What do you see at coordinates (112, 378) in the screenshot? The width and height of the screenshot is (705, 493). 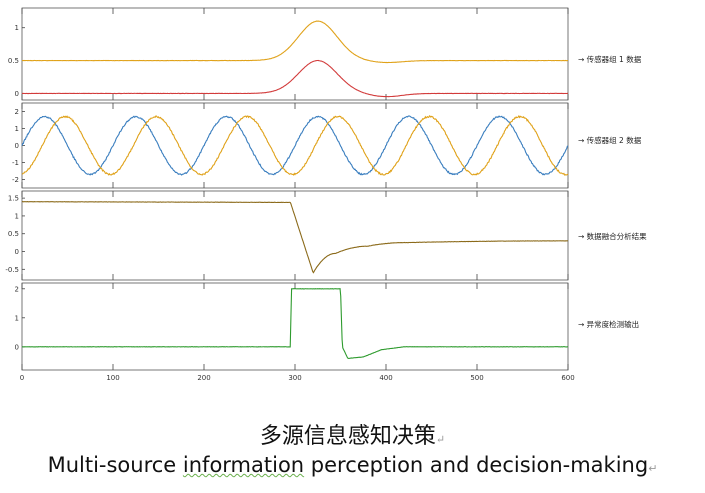 I see `x-tick-label: 100` at bounding box center [112, 378].